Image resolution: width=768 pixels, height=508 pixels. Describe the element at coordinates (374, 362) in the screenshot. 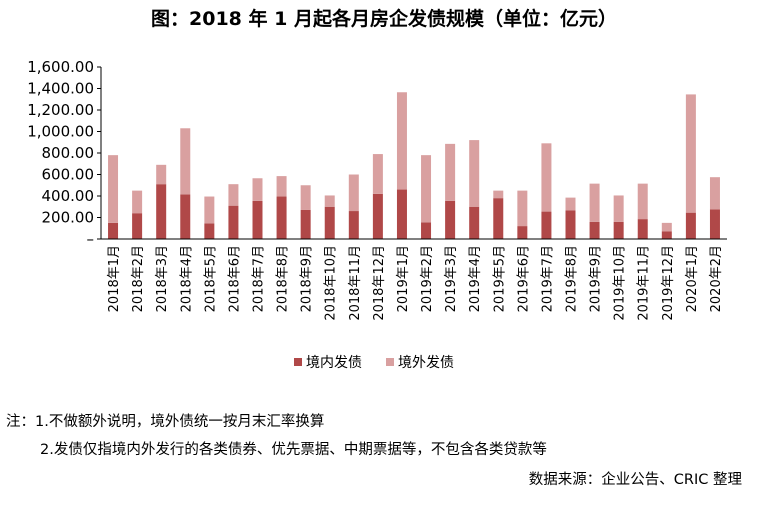

I see `legend: 境内发债 境外发债` at that location.